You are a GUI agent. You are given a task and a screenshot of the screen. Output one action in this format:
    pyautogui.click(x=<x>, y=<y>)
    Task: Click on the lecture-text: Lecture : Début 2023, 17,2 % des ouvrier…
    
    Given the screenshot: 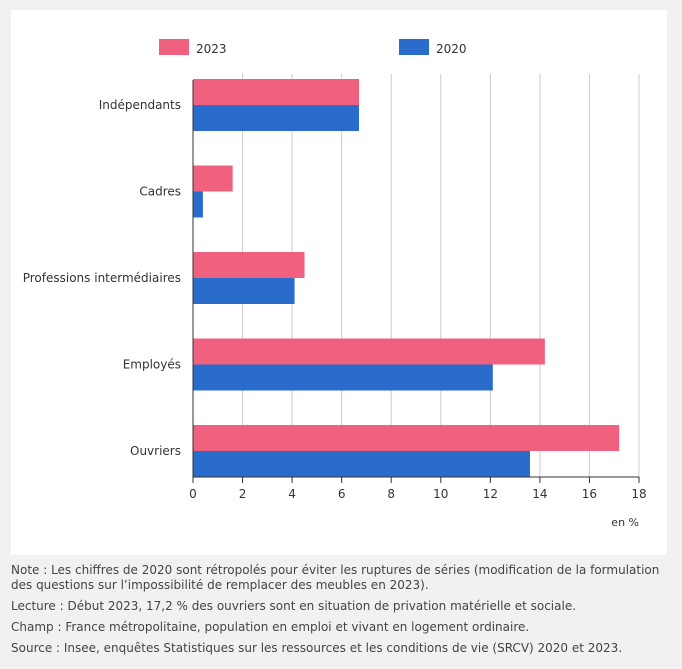 What is the action you would take?
    pyautogui.click(x=294, y=606)
    